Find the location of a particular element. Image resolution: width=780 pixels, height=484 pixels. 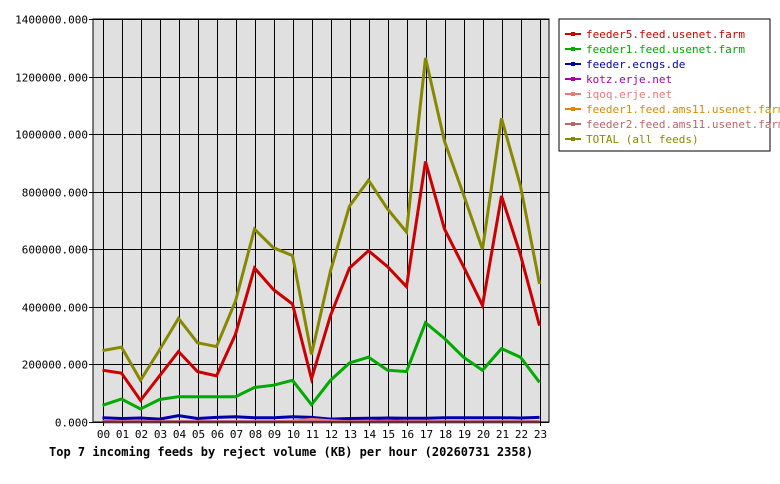

legend-label: feeder5.feed.usenet.farm is located at coordinates (665, 34).